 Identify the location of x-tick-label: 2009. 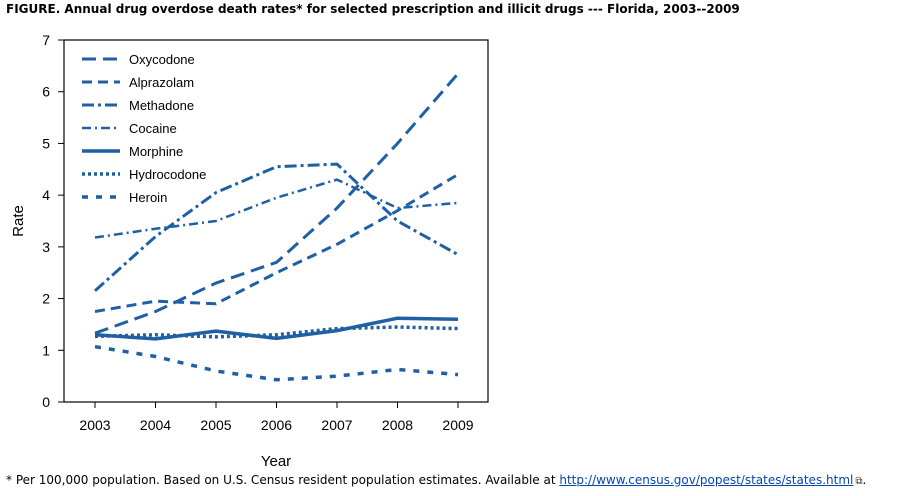
(457, 425).